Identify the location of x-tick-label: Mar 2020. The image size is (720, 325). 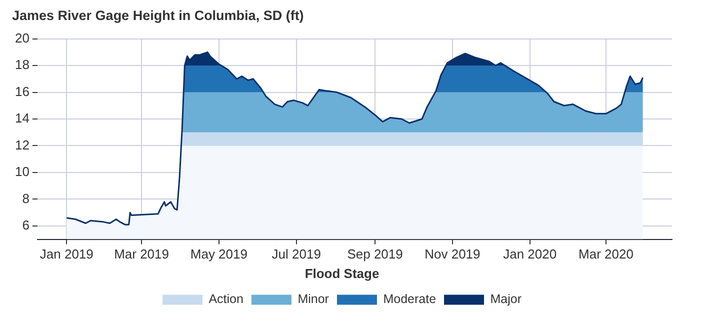
(606, 254).